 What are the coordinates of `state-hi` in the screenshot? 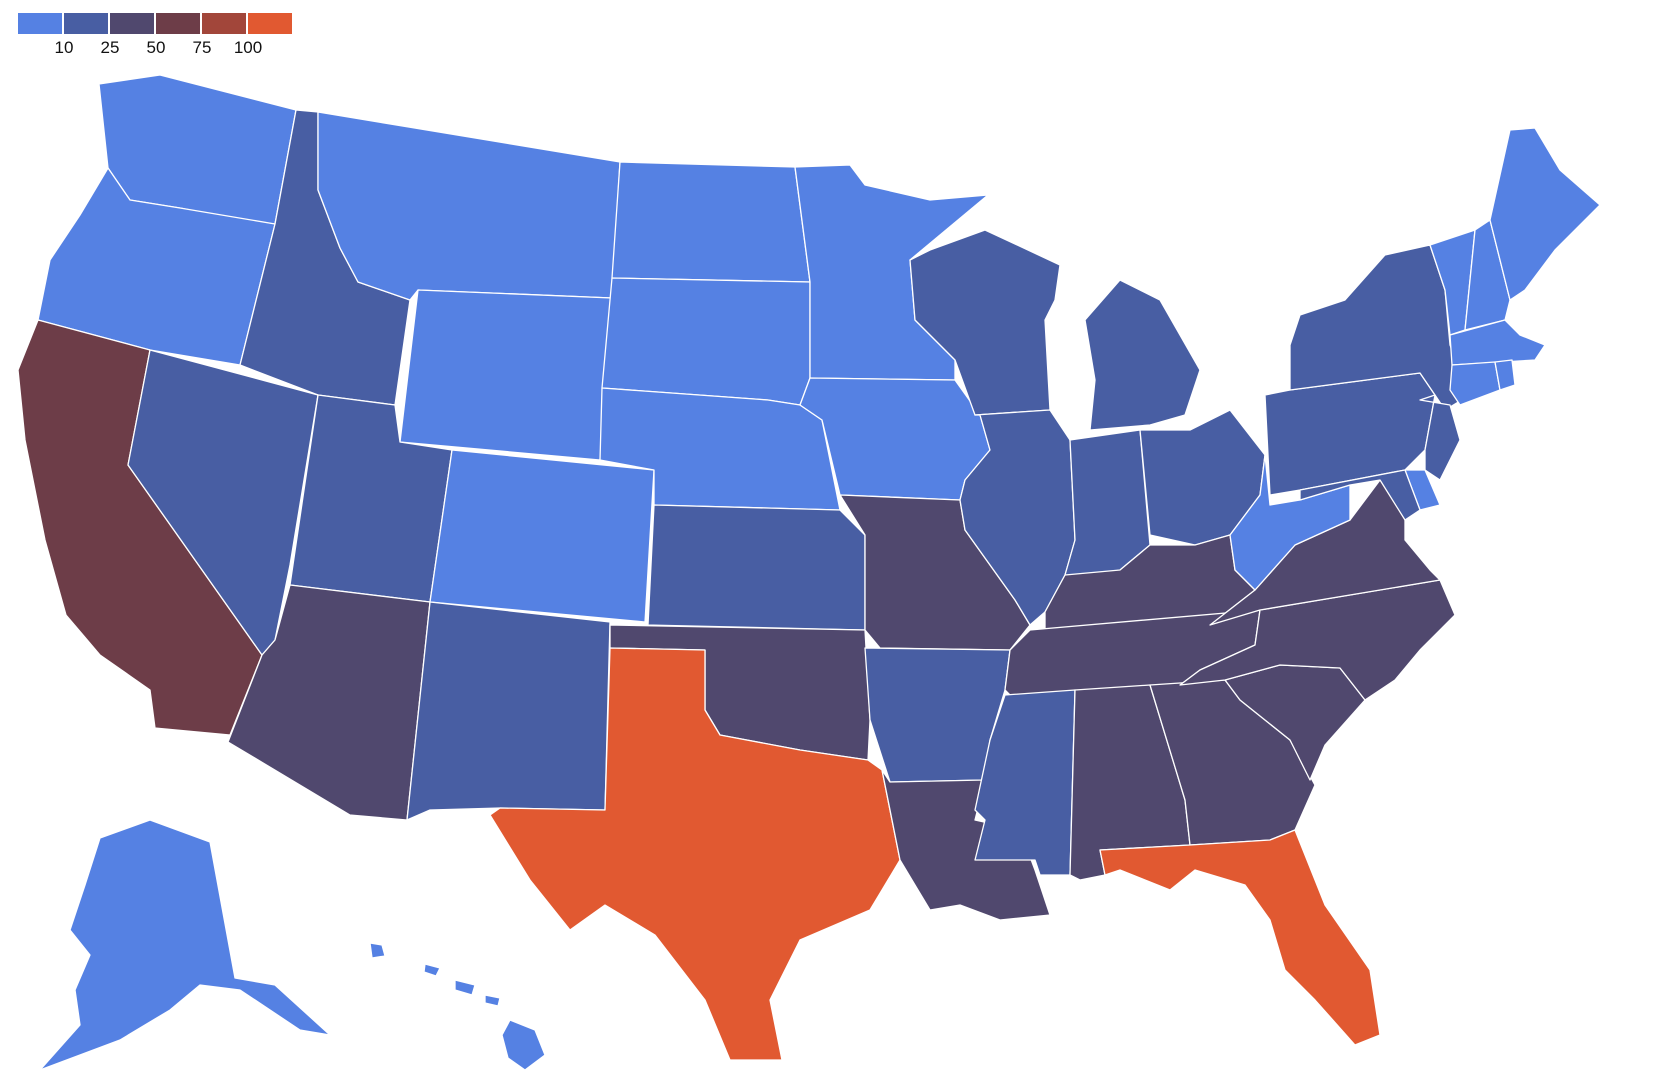 It's located at (457, 1006).